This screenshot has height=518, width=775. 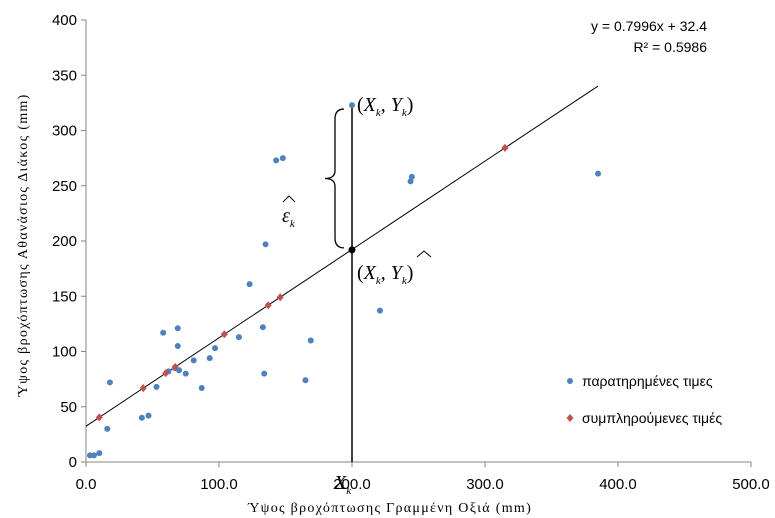 I want to click on y-axis-ticks: 0 50 100 150 200 250 300 350 400, so click(x=69, y=241).